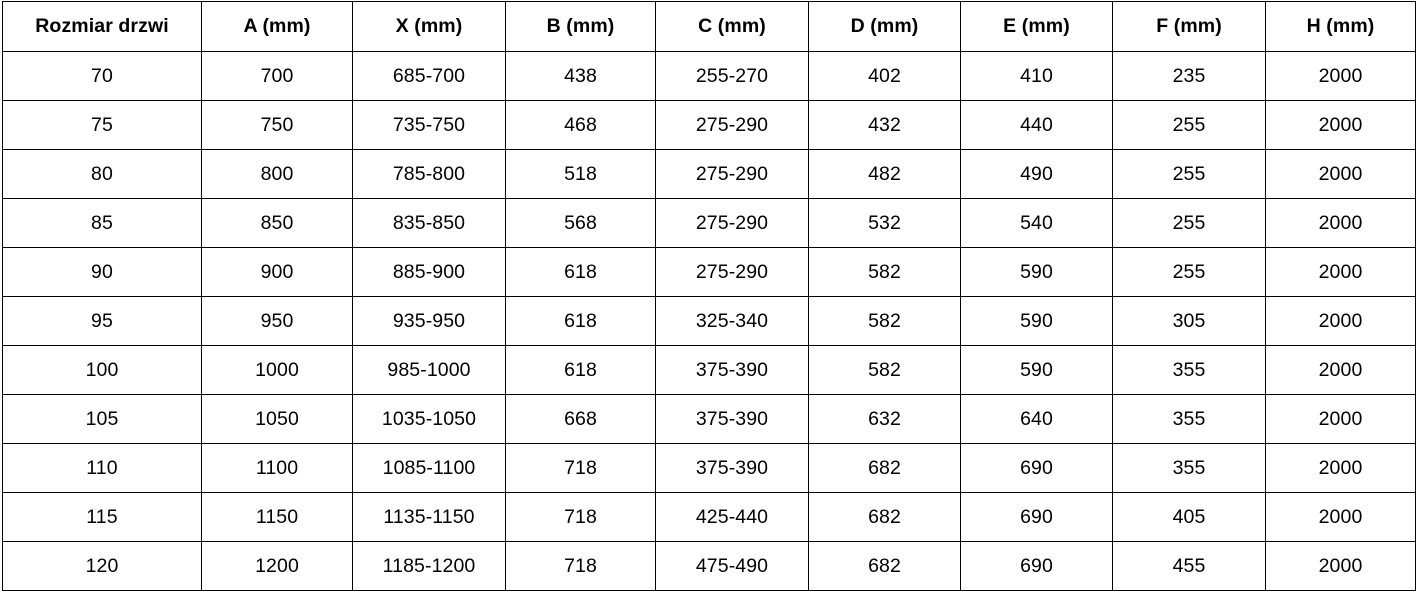 The height and width of the screenshot is (591, 1417). I want to click on table-row: 90 900 885-900 618 275-290 582 590 255 2000, so click(709, 272).